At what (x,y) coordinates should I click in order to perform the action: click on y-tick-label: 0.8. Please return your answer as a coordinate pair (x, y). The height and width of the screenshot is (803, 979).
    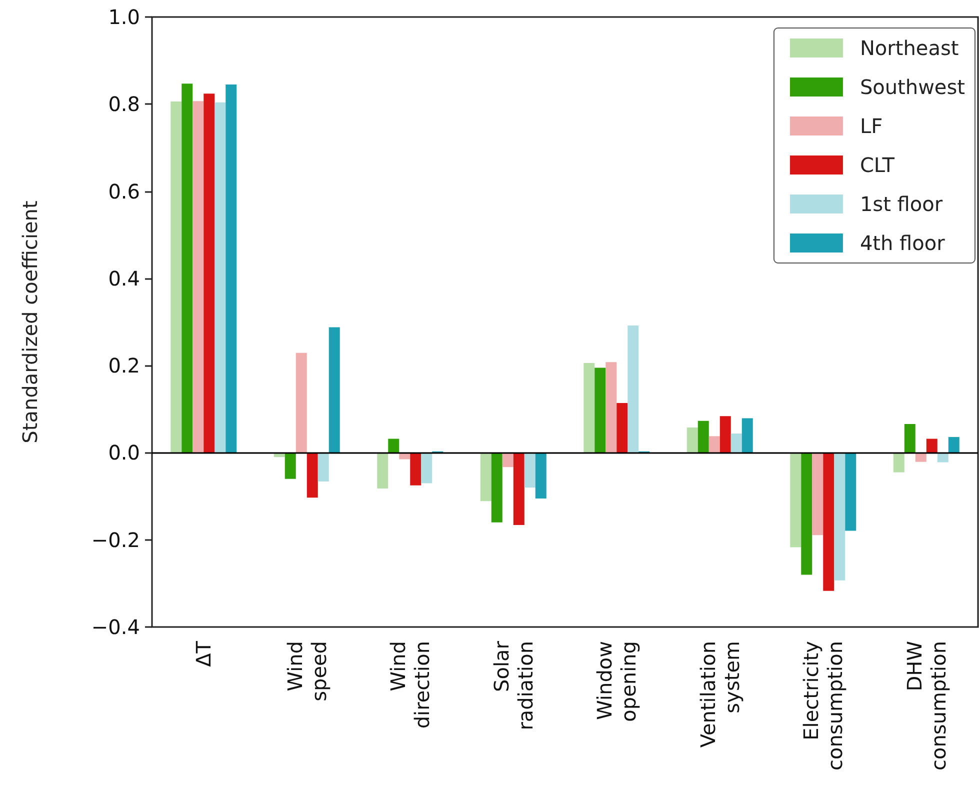
    Looking at the image, I should click on (124, 104).